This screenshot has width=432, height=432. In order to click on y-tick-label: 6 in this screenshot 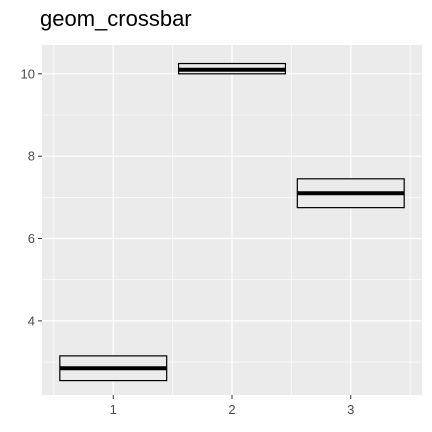, I will do `click(31, 238)`.